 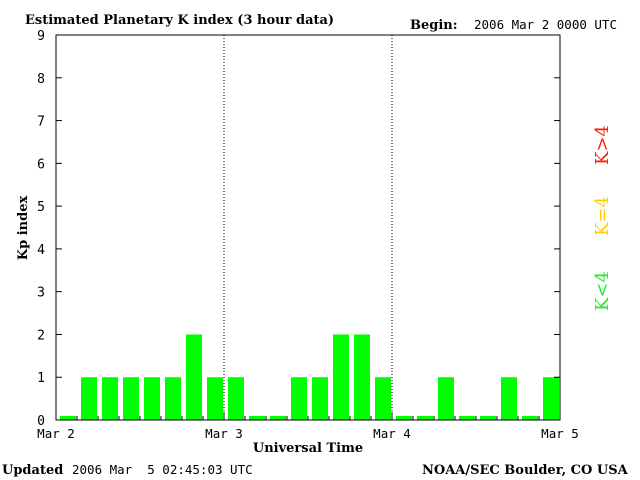 I want to click on legend-item: K>4, so click(x=602, y=145).